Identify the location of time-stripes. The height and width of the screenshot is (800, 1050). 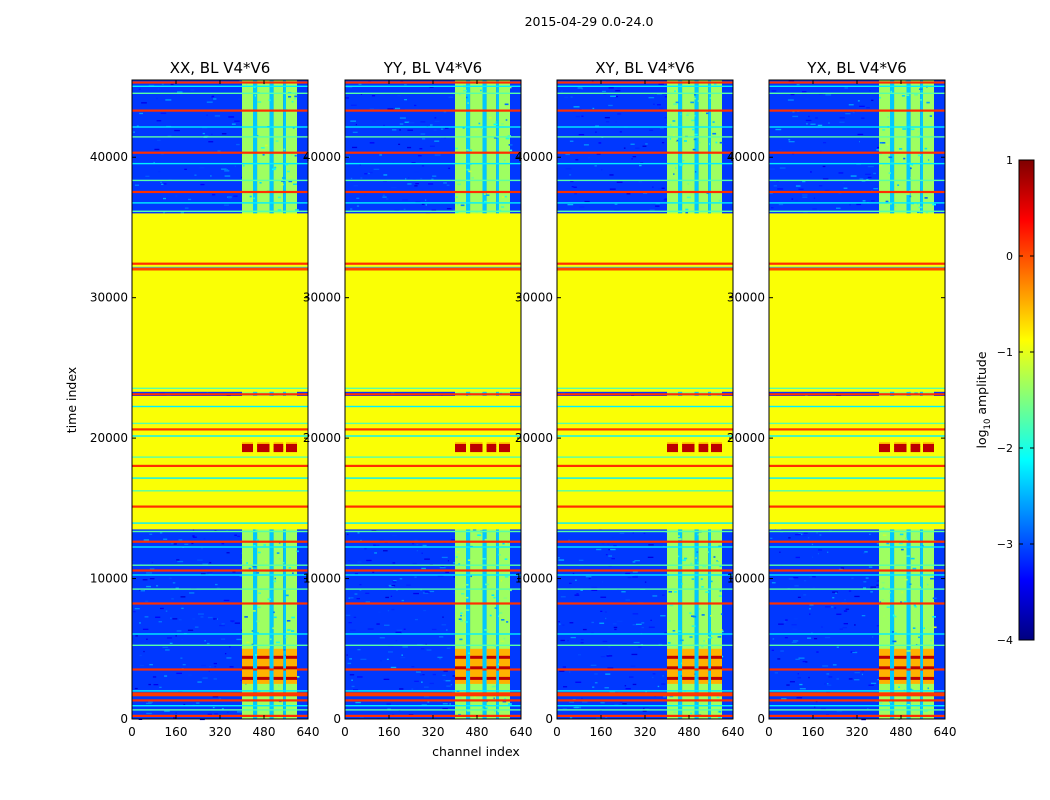
(857, 399).